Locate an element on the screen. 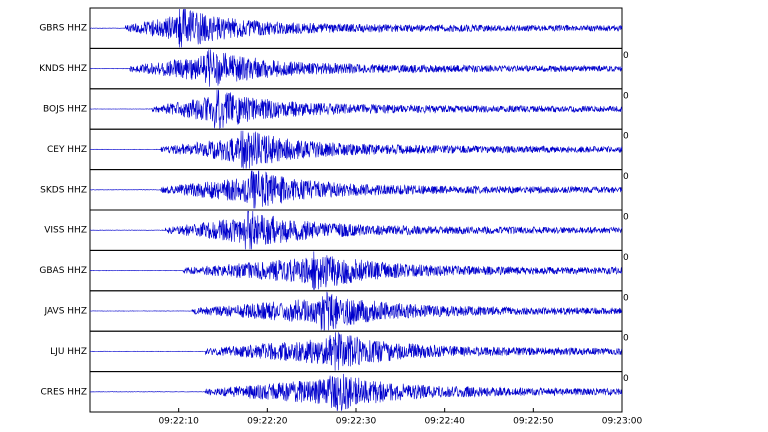 The image size is (768, 432). station-label: CEY HHZ is located at coordinates (67, 150).